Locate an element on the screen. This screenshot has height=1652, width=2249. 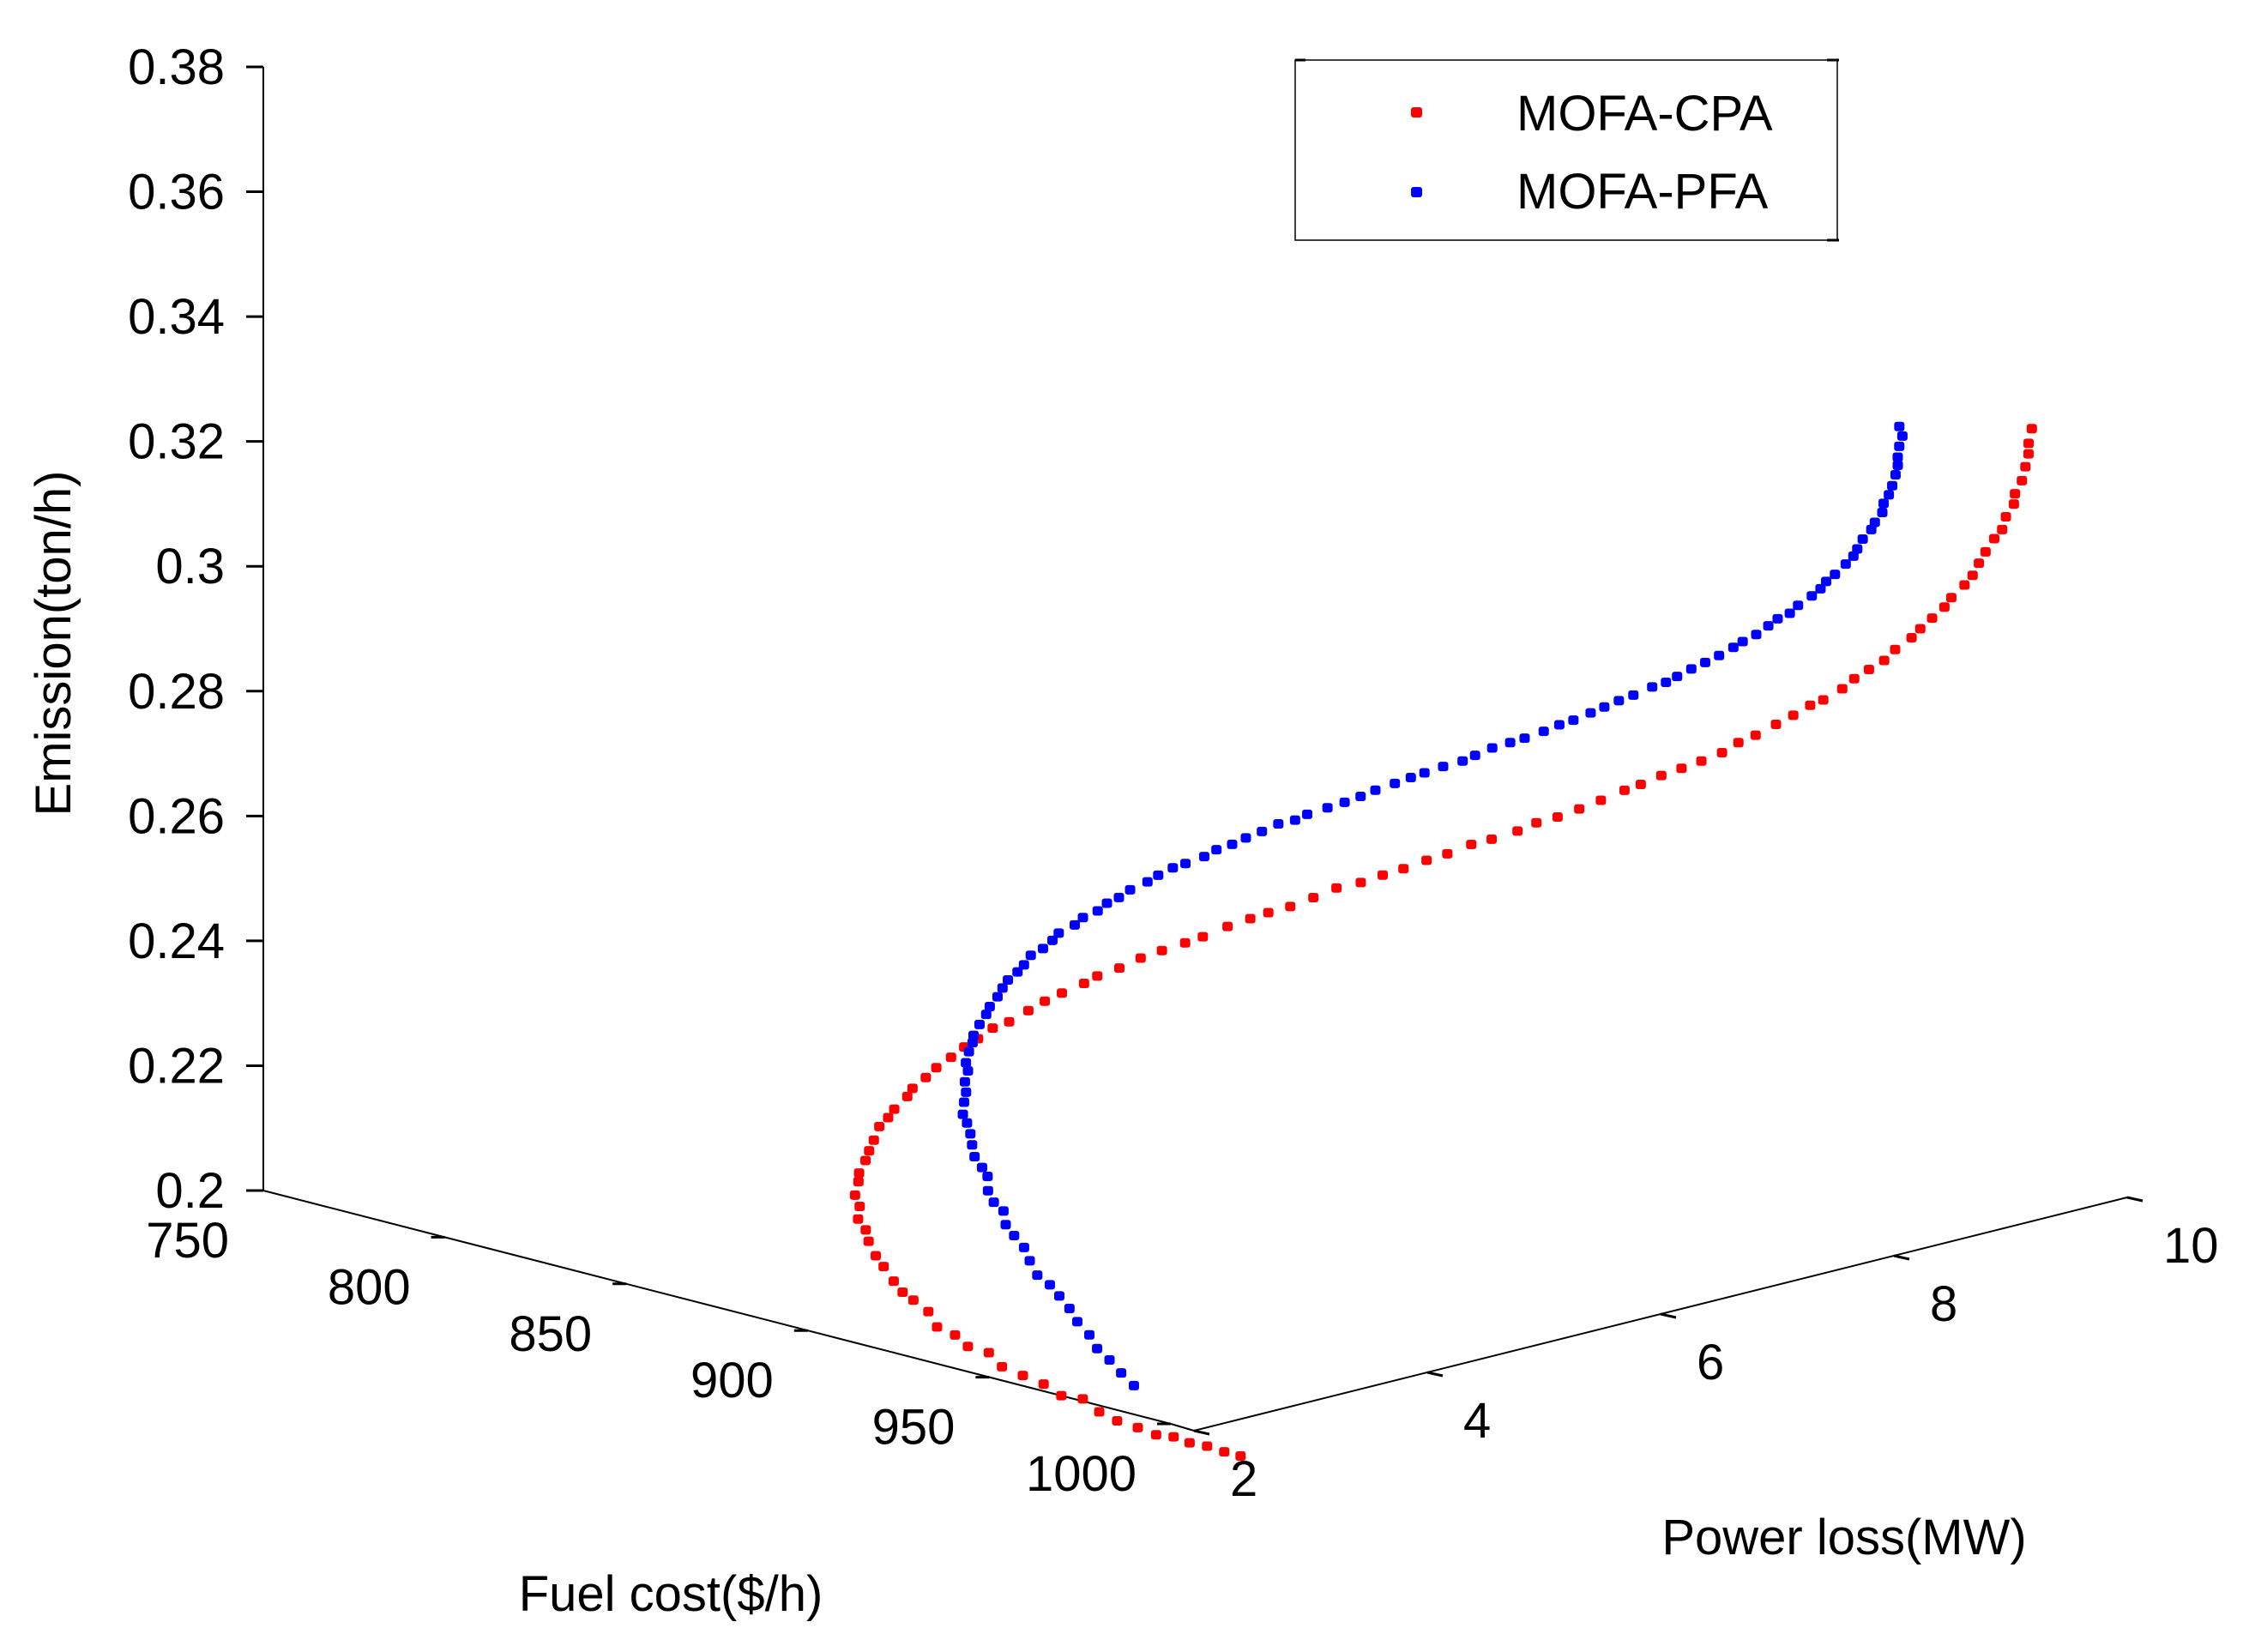
x-y-corner-connector is located at coordinates (1182, 1427).